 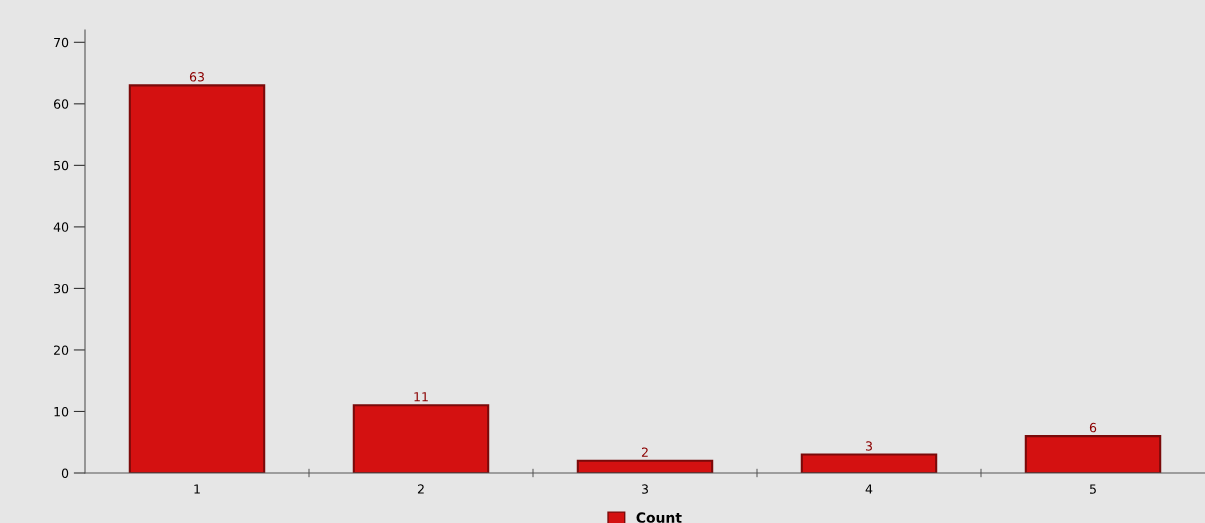 I want to click on y-tick-label: 0, so click(x=65, y=473).